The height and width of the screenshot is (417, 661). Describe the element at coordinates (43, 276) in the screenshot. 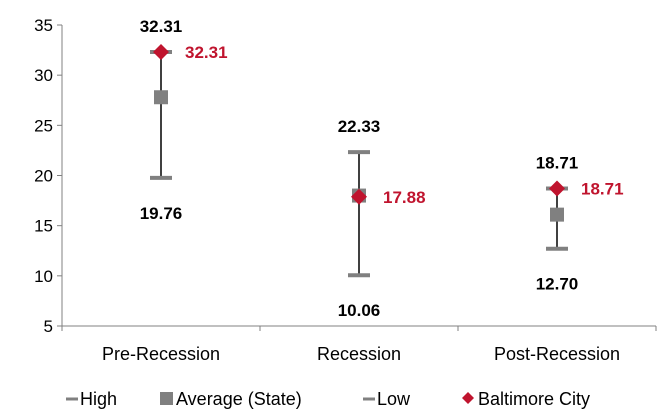

I see `y-tick-label: 10` at that location.